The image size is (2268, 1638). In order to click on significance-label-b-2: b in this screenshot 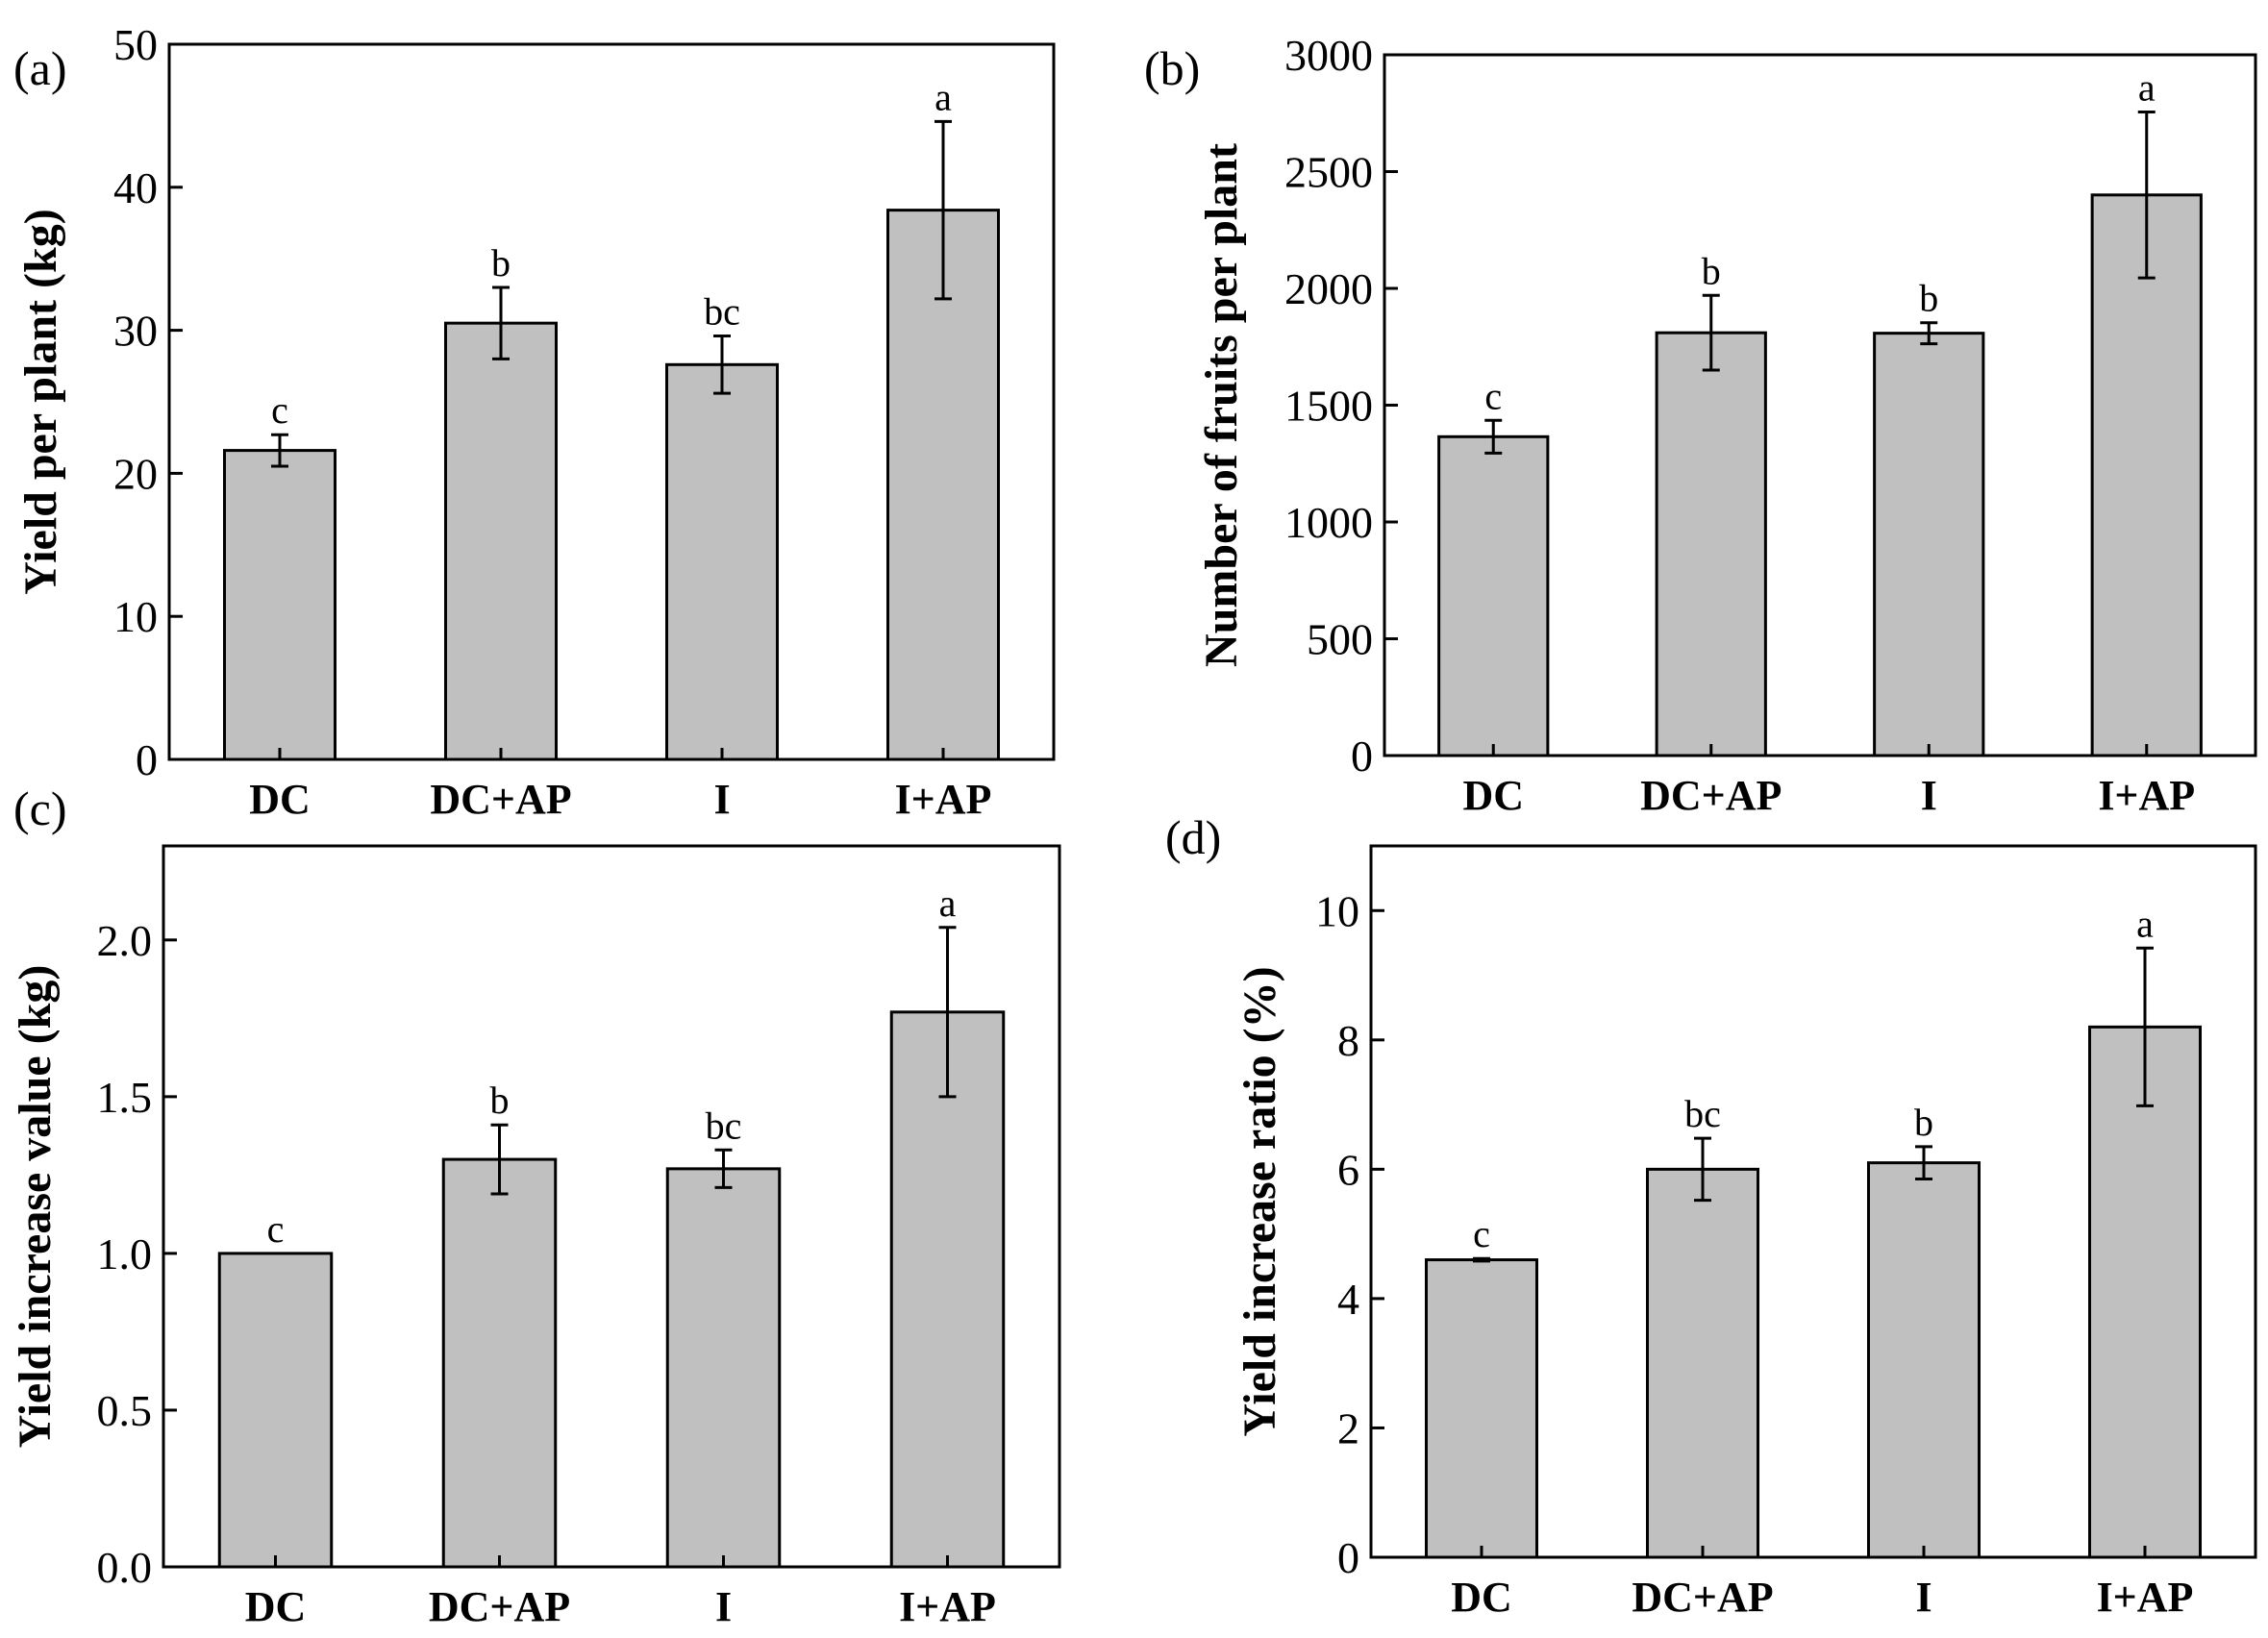, I will do `click(1928, 298)`.